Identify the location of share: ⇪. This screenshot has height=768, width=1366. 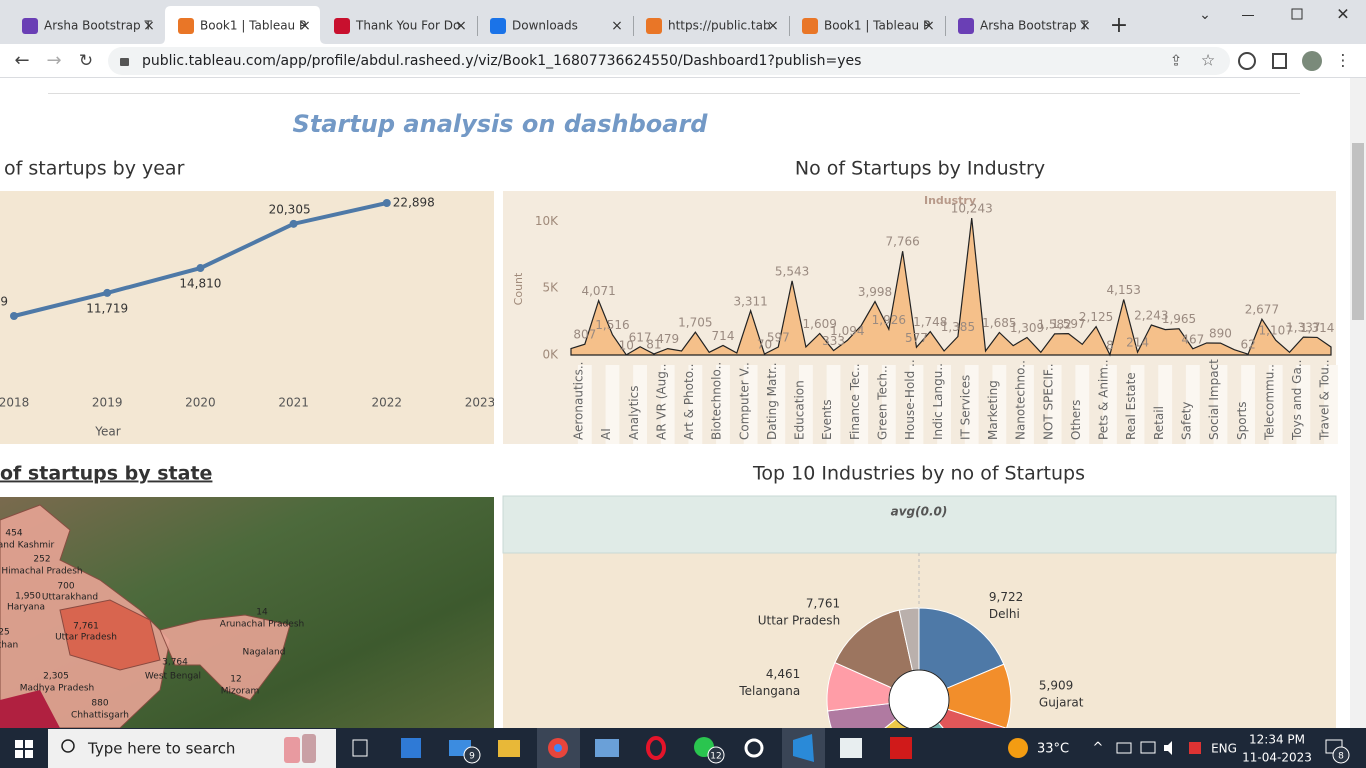
(1176, 61).